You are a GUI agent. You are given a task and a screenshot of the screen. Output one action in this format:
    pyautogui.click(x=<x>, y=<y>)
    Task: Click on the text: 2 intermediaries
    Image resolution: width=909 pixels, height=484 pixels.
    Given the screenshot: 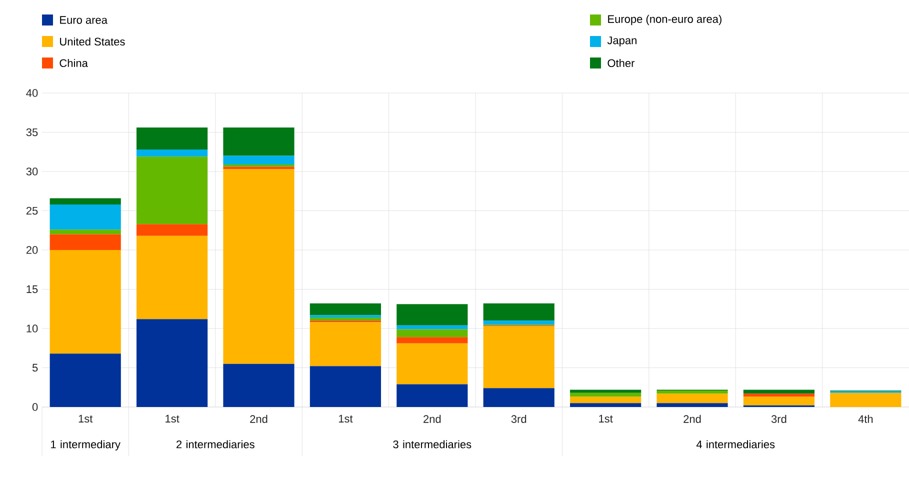 What is the action you would take?
    pyautogui.click(x=215, y=444)
    